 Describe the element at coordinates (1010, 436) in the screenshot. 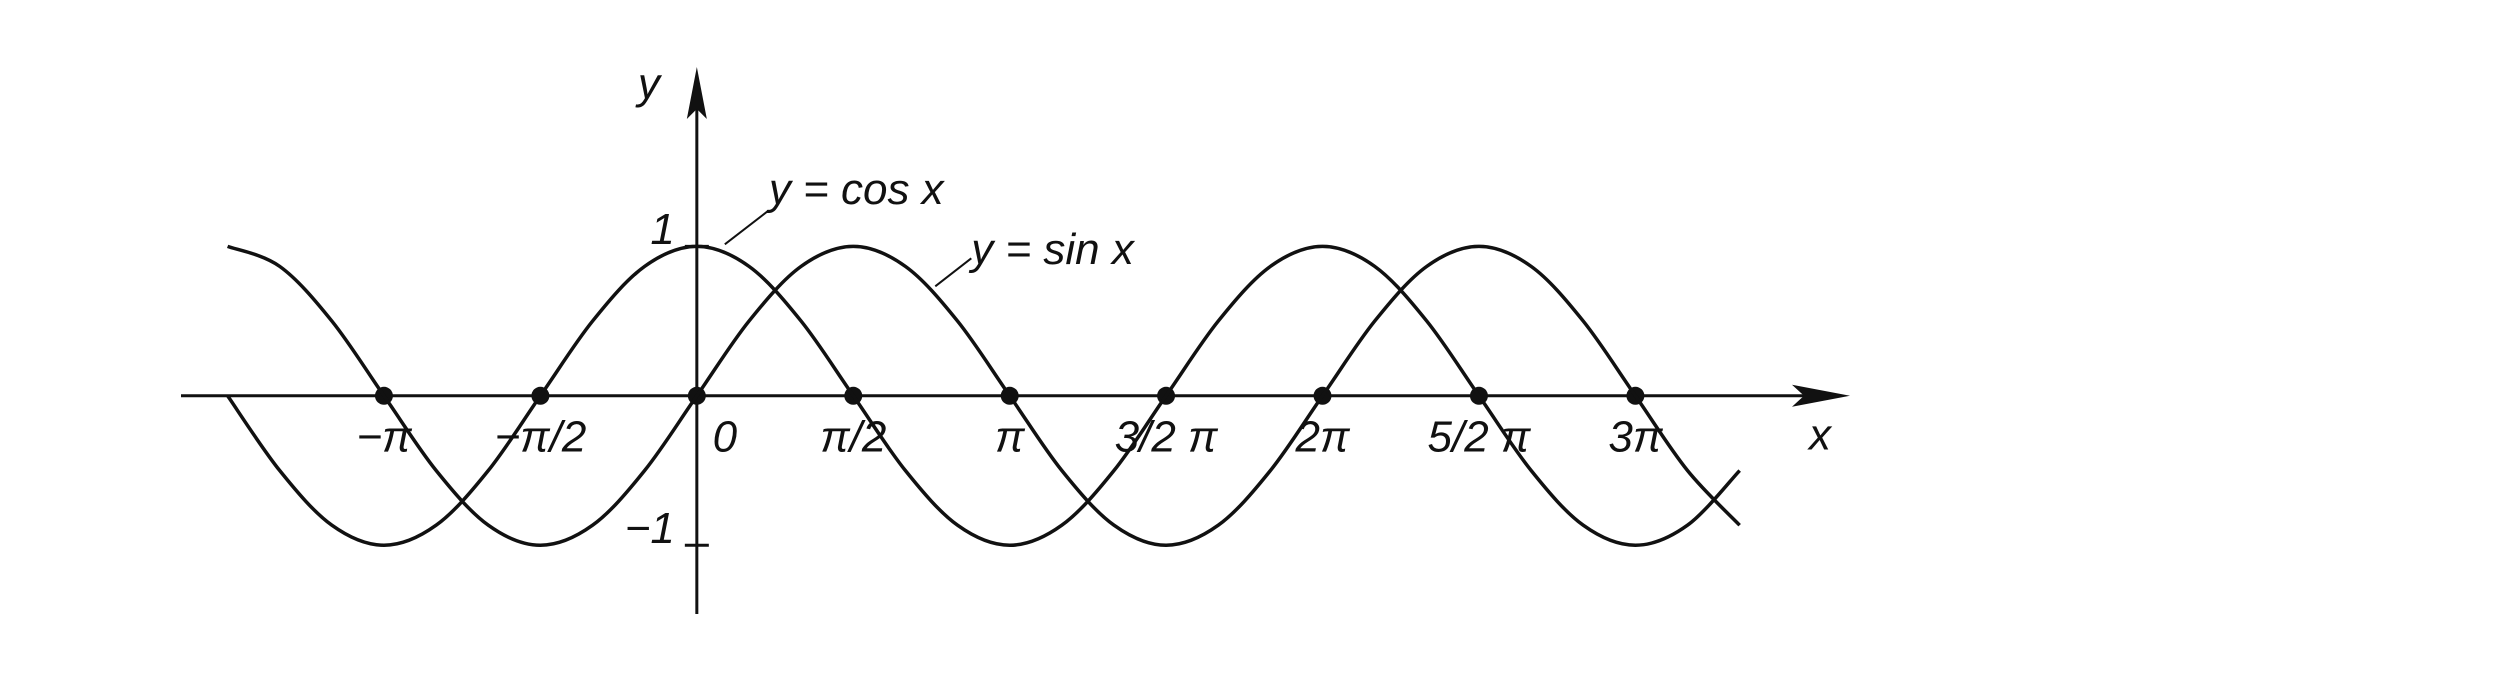

I see `x-tick-label: π` at that location.